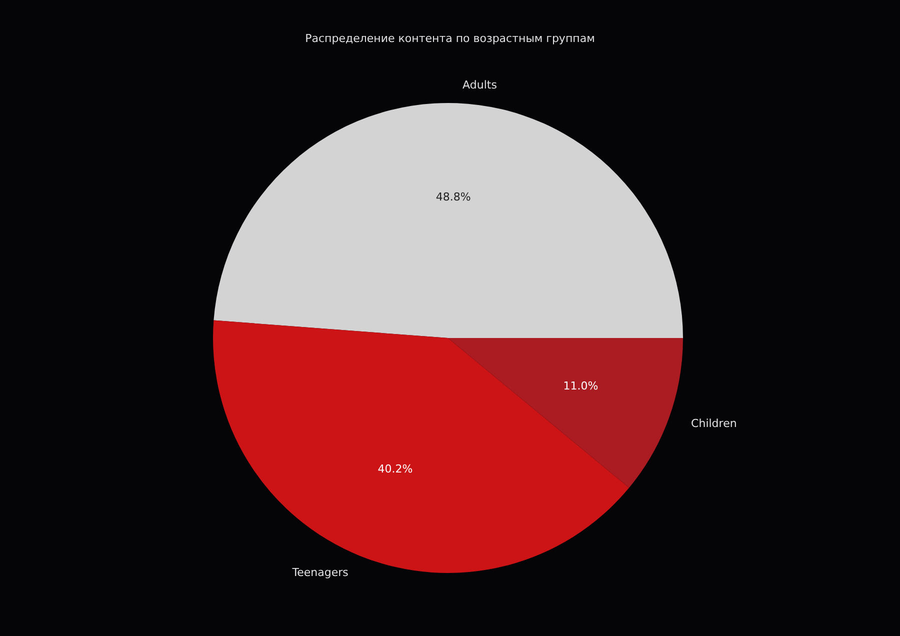 The height and width of the screenshot is (636, 900). What do you see at coordinates (714, 423) in the screenshot?
I see `slice-label: Children` at bounding box center [714, 423].